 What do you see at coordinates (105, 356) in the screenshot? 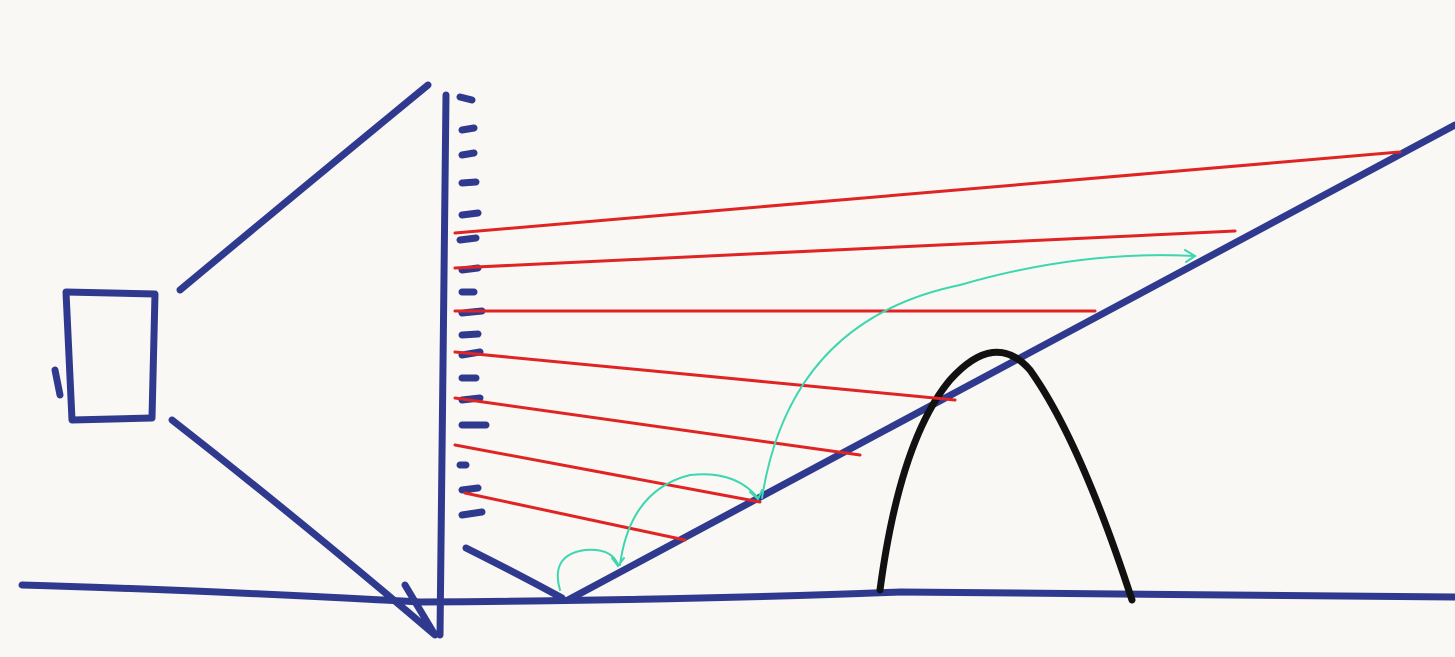
I see `source-box` at bounding box center [105, 356].